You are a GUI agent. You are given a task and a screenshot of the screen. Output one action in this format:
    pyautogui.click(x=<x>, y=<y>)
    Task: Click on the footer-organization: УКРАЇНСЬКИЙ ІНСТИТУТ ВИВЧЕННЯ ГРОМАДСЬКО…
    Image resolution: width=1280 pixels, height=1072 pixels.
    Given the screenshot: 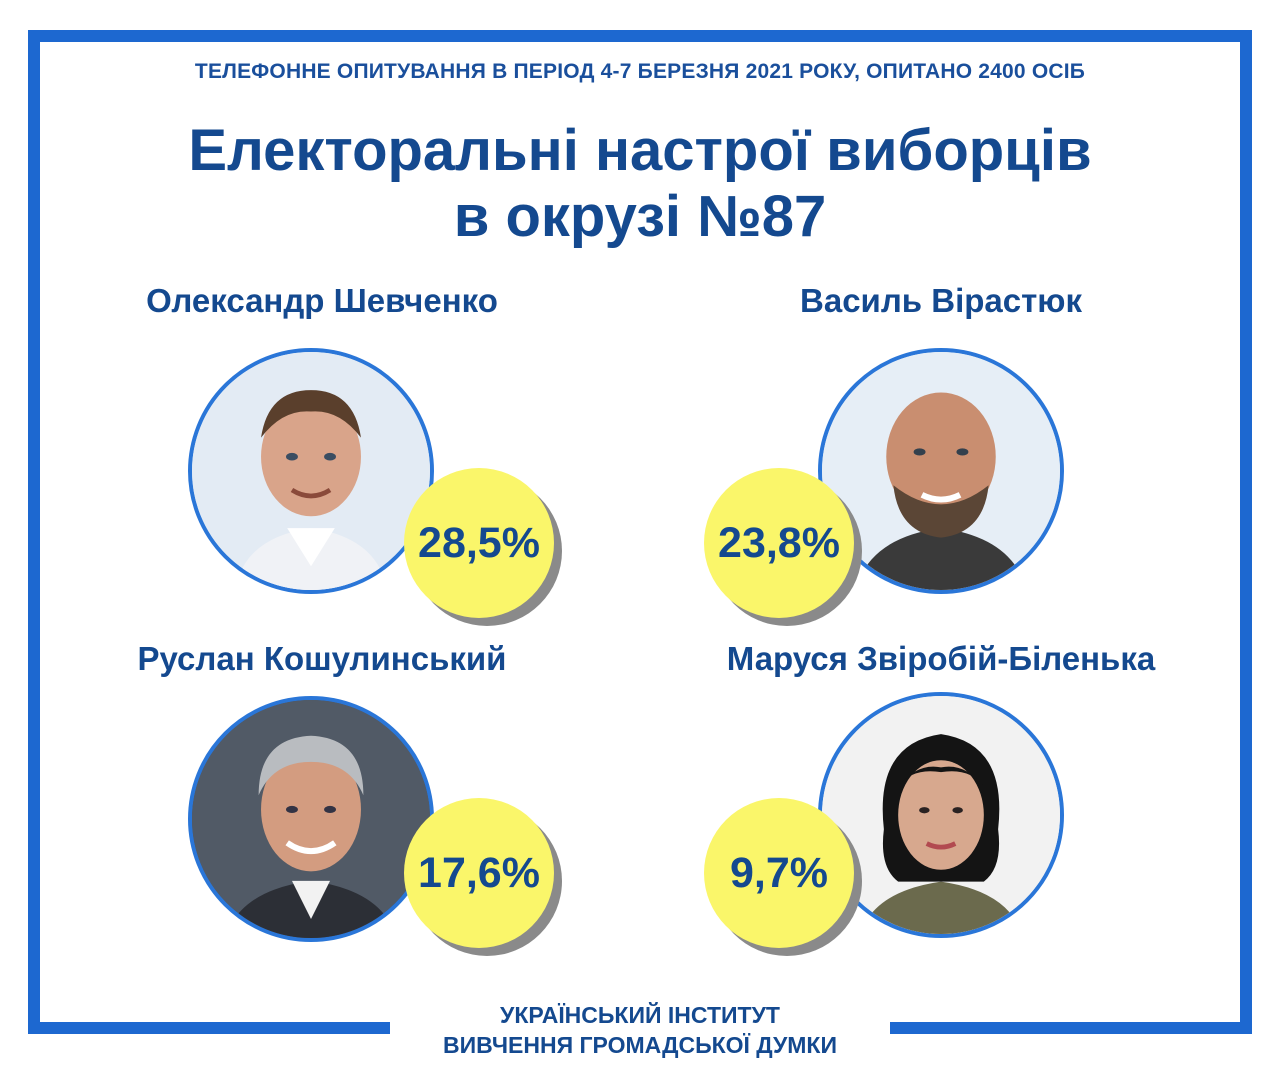 What is the action you would take?
    pyautogui.click(x=640, y=1030)
    